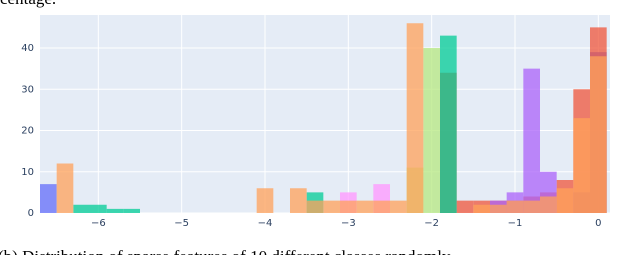  Describe the element at coordinates (27, 131) in the screenshot. I see `y-tick-label: 20` at that location.